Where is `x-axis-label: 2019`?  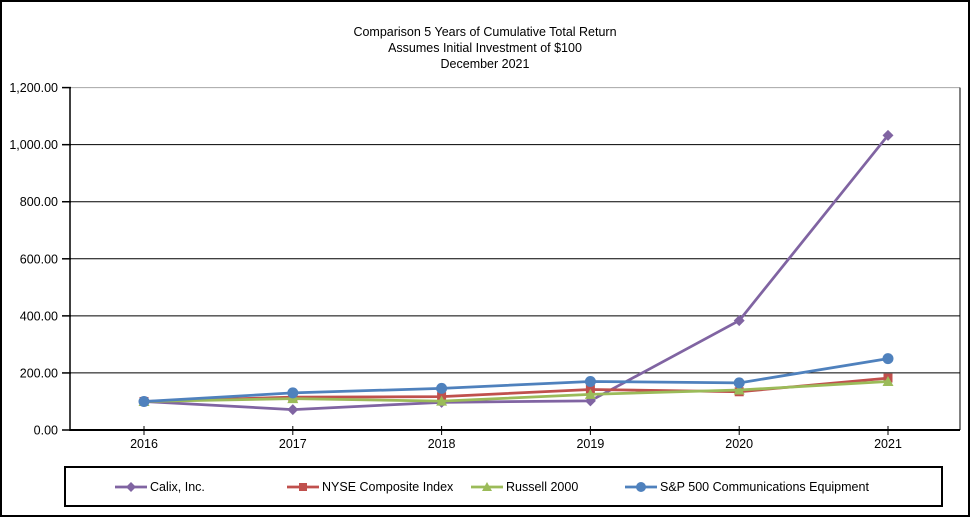
x-axis-label: 2019 is located at coordinates (590, 444).